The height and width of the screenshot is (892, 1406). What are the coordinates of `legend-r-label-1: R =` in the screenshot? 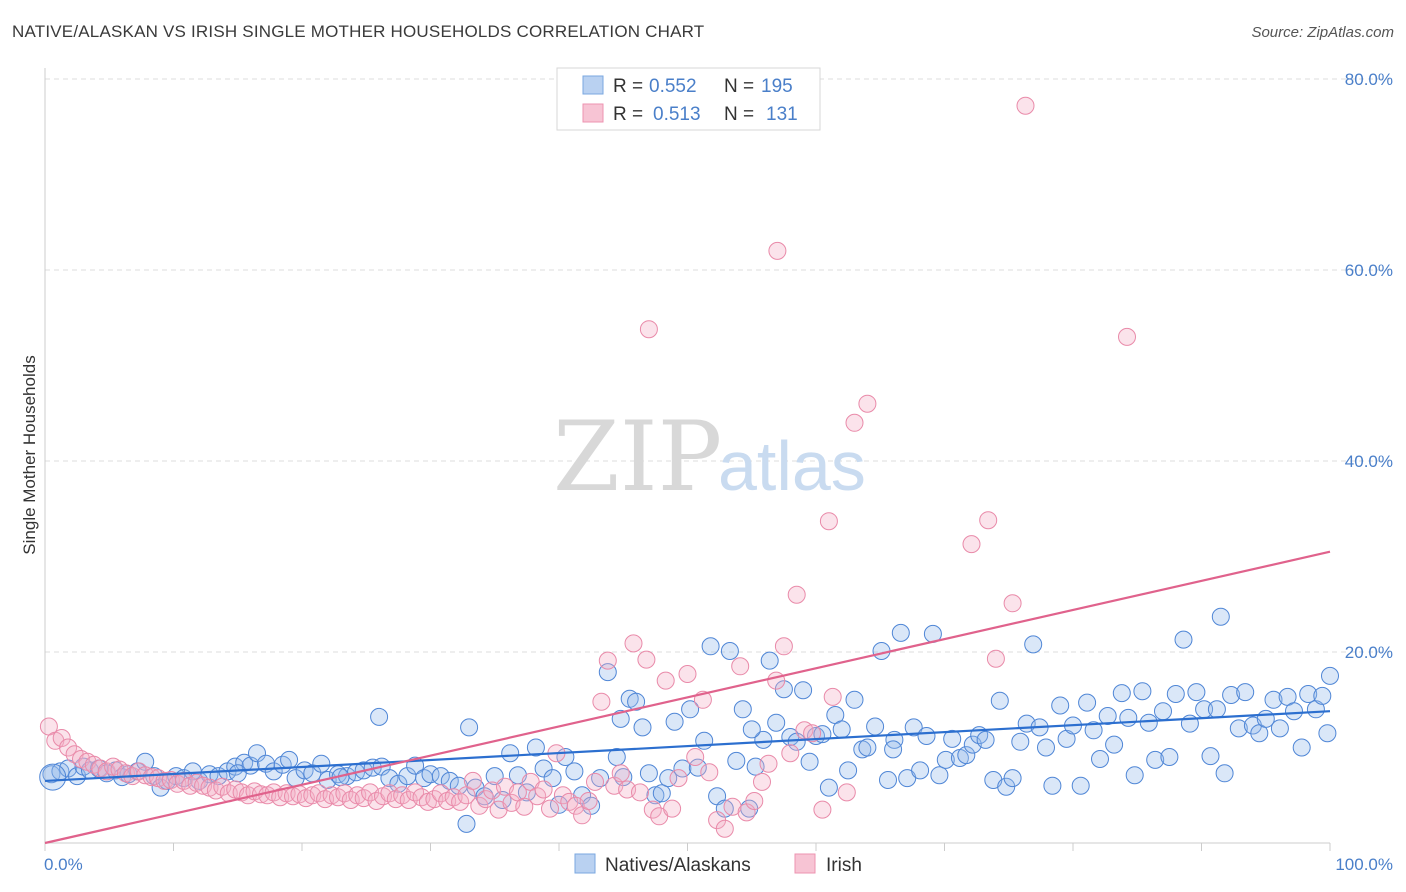 It's located at (628, 86).